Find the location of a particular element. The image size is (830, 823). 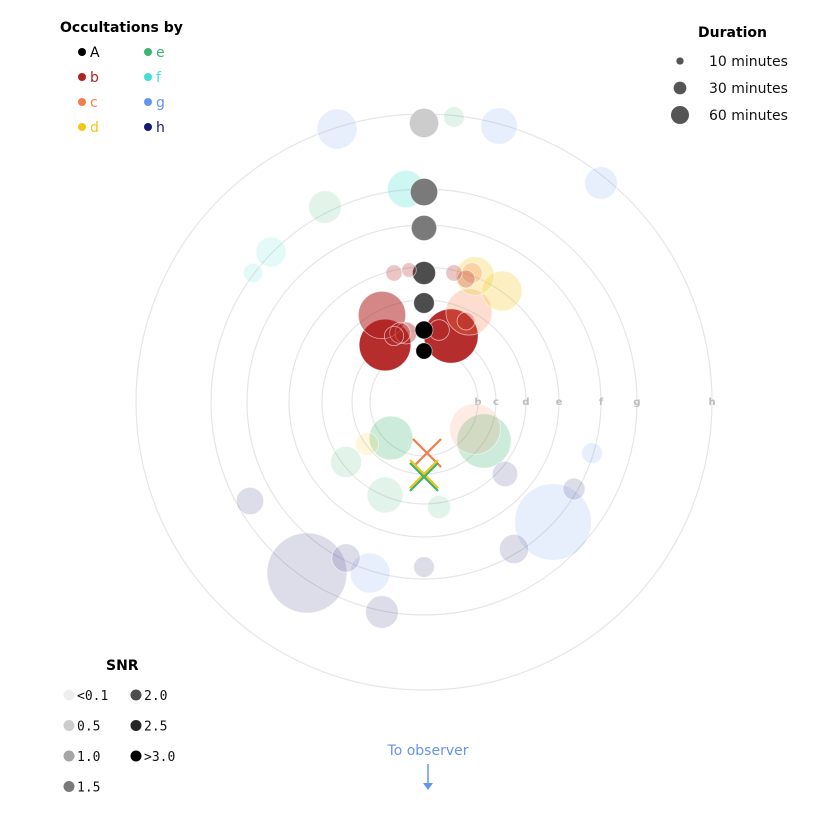

snr-label: 0.5 is located at coordinates (88, 727).